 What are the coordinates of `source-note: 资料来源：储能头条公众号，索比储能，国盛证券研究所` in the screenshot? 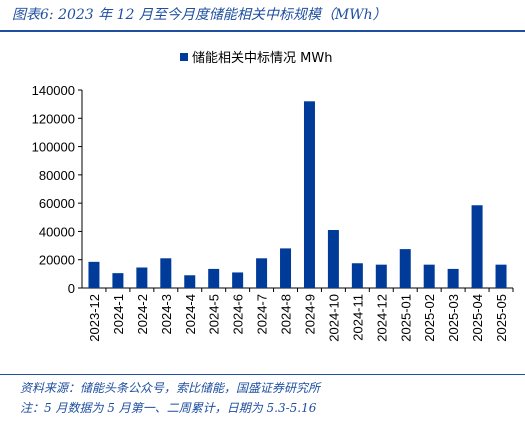 It's located at (170, 388).